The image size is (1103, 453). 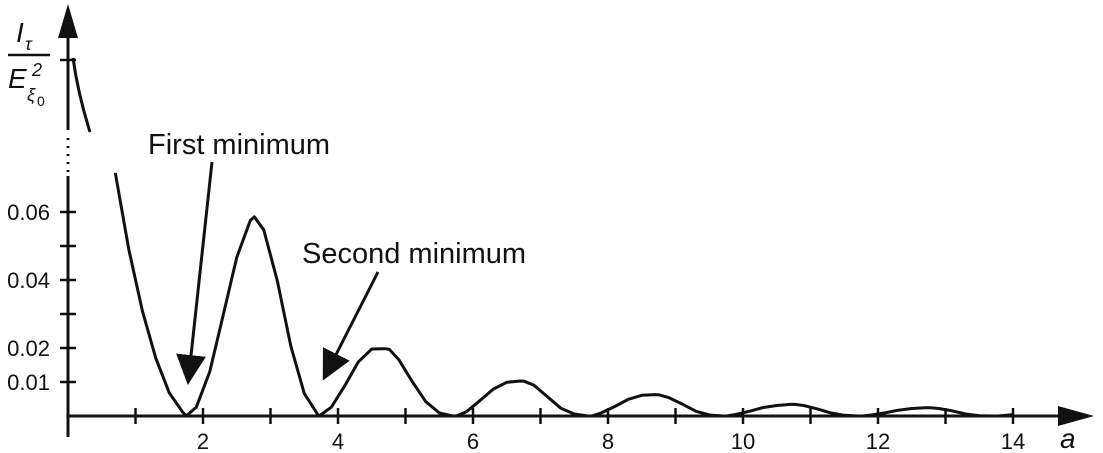 What do you see at coordinates (351, 326) in the screenshot?
I see `second-minimum-arrow` at bounding box center [351, 326].